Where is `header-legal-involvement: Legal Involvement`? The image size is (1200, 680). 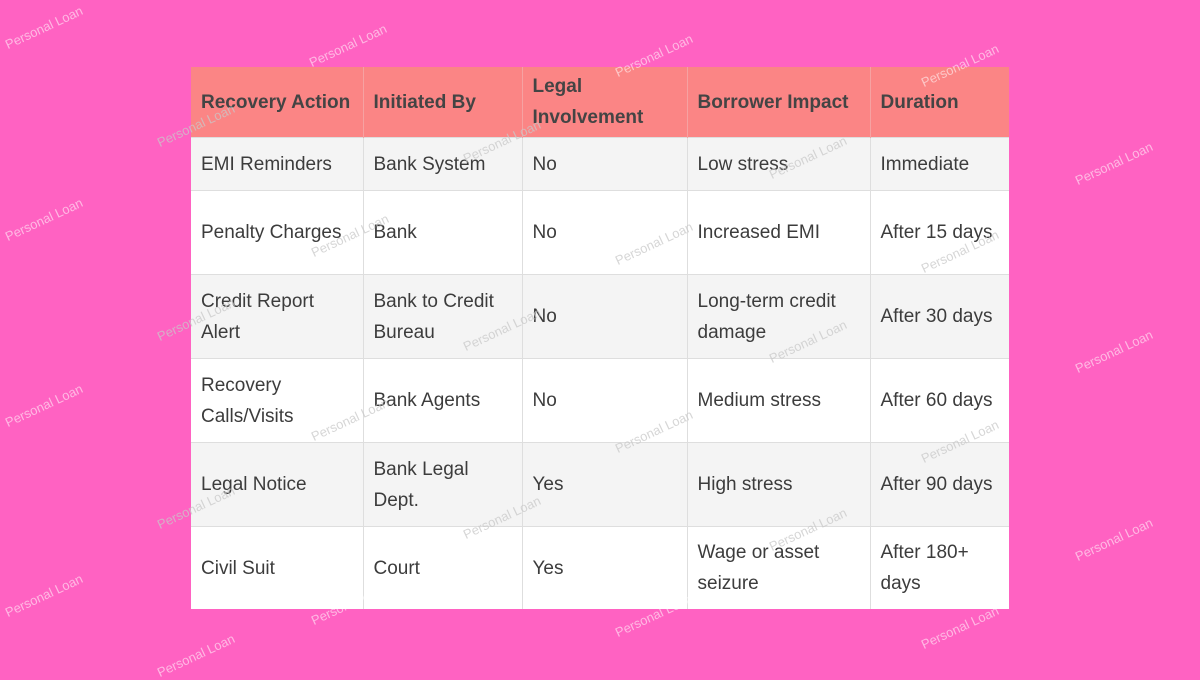 header-legal-involvement: Legal Involvement is located at coordinates (605, 102).